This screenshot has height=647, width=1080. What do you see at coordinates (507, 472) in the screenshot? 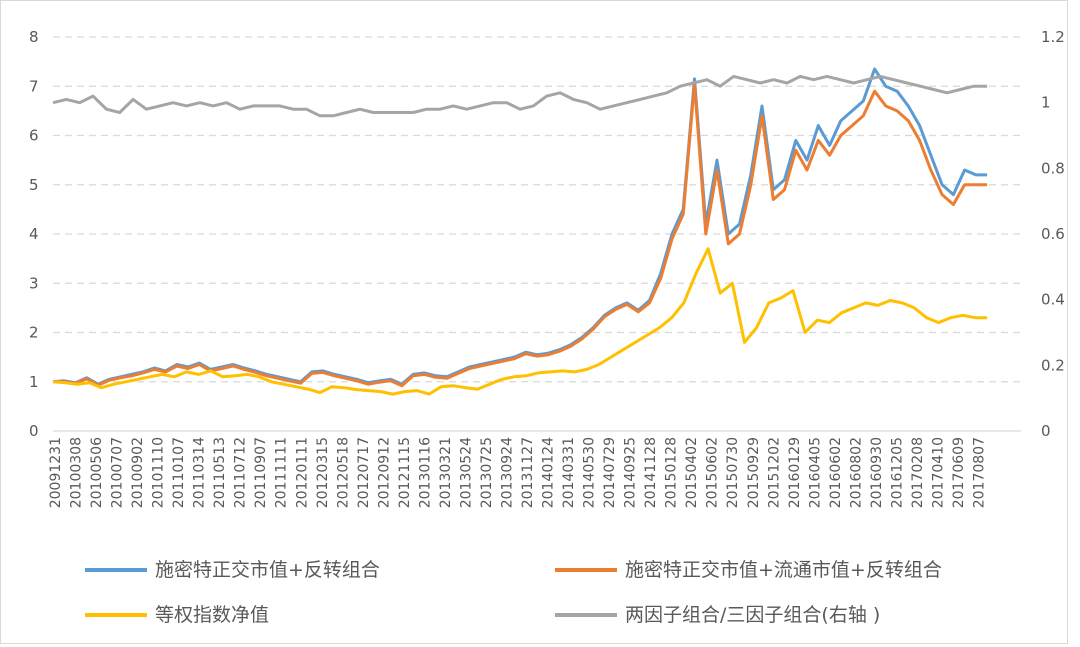
I see `x-tick-label: 20130924` at bounding box center [507, 472].